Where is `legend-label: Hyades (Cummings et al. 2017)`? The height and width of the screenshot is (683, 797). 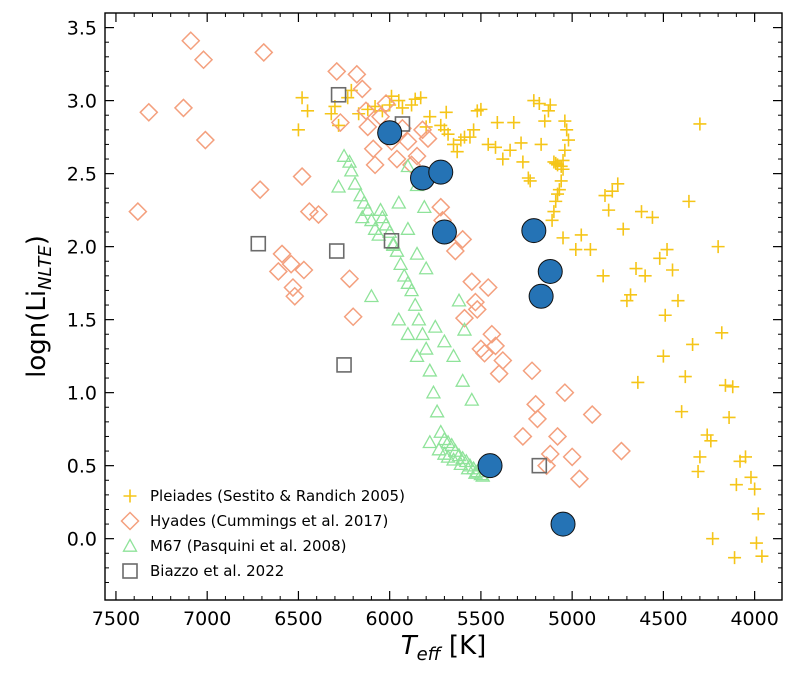
legend-label: Hyades (Cummings et al. 2017) is located at coordinates (269, 521).